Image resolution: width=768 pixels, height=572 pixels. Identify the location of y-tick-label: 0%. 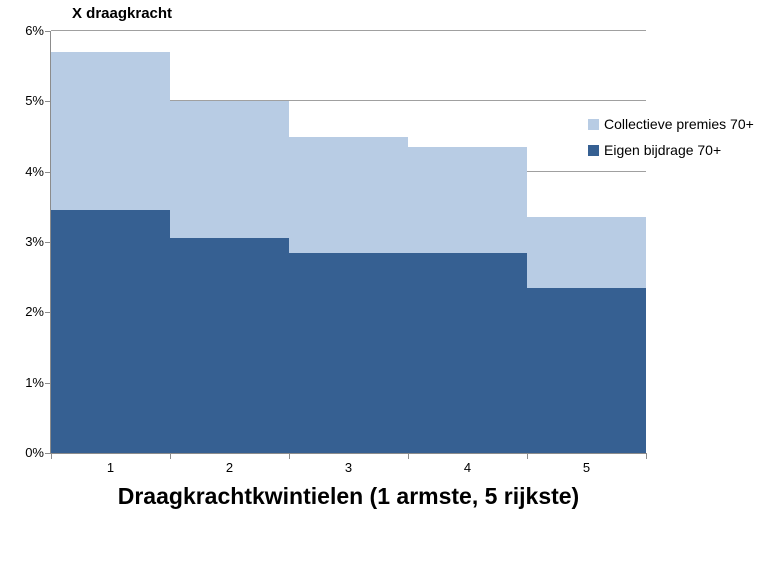
(34, 452).